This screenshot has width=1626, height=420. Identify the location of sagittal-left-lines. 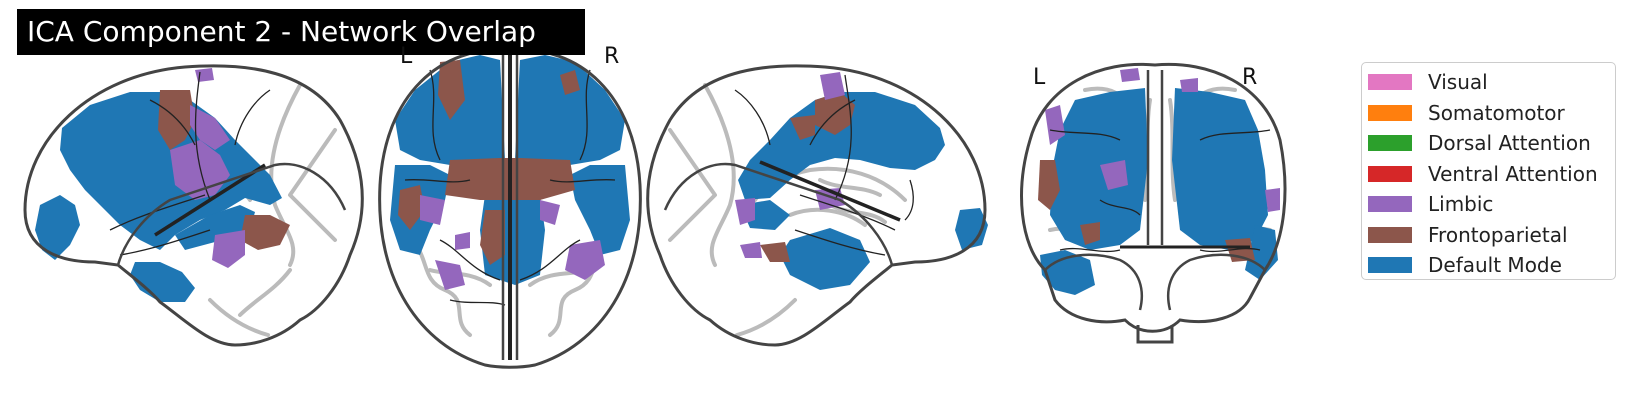
(190, 163).